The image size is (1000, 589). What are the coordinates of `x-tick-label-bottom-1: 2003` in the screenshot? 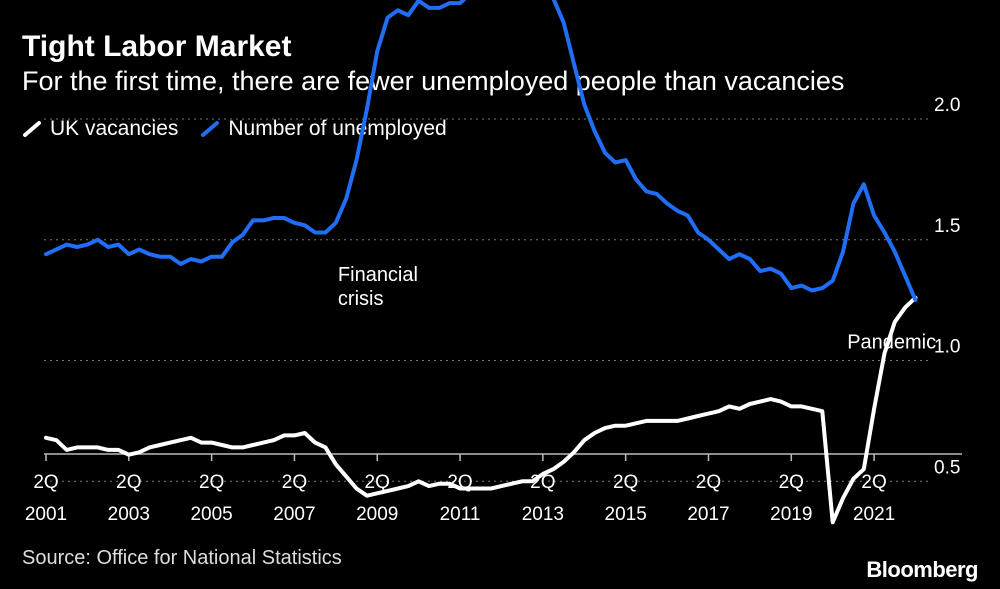 It's located at (129, 514).